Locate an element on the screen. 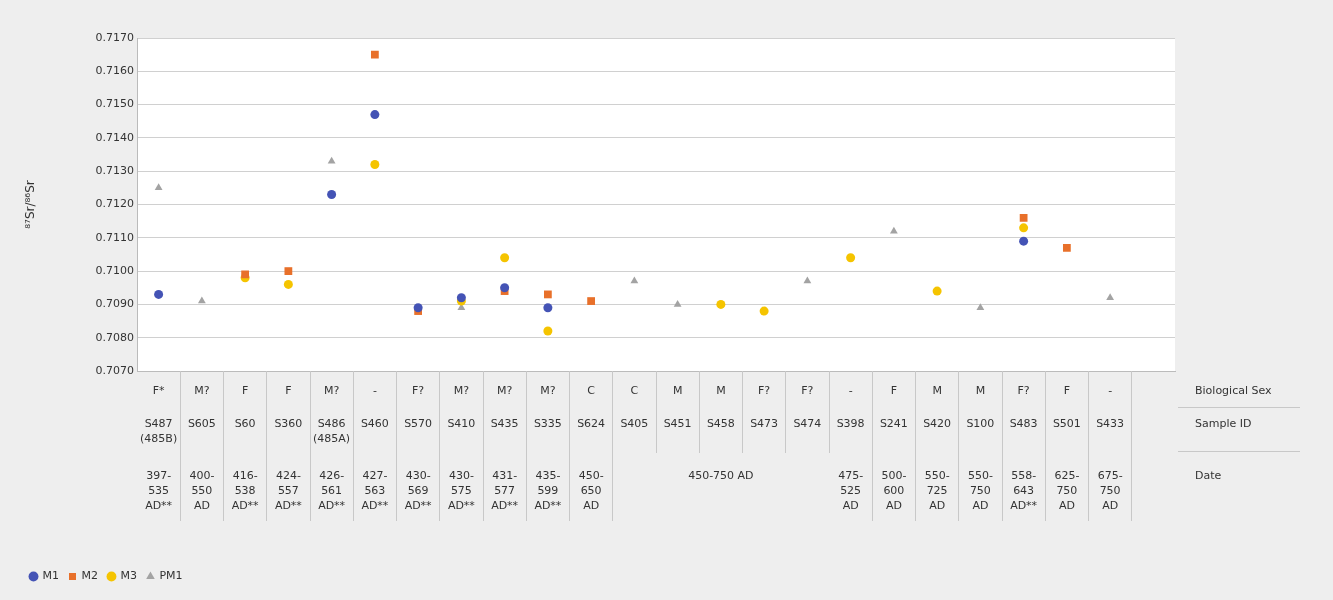  y-tick-label: 0.7160 is located at coordinates (114, 71).